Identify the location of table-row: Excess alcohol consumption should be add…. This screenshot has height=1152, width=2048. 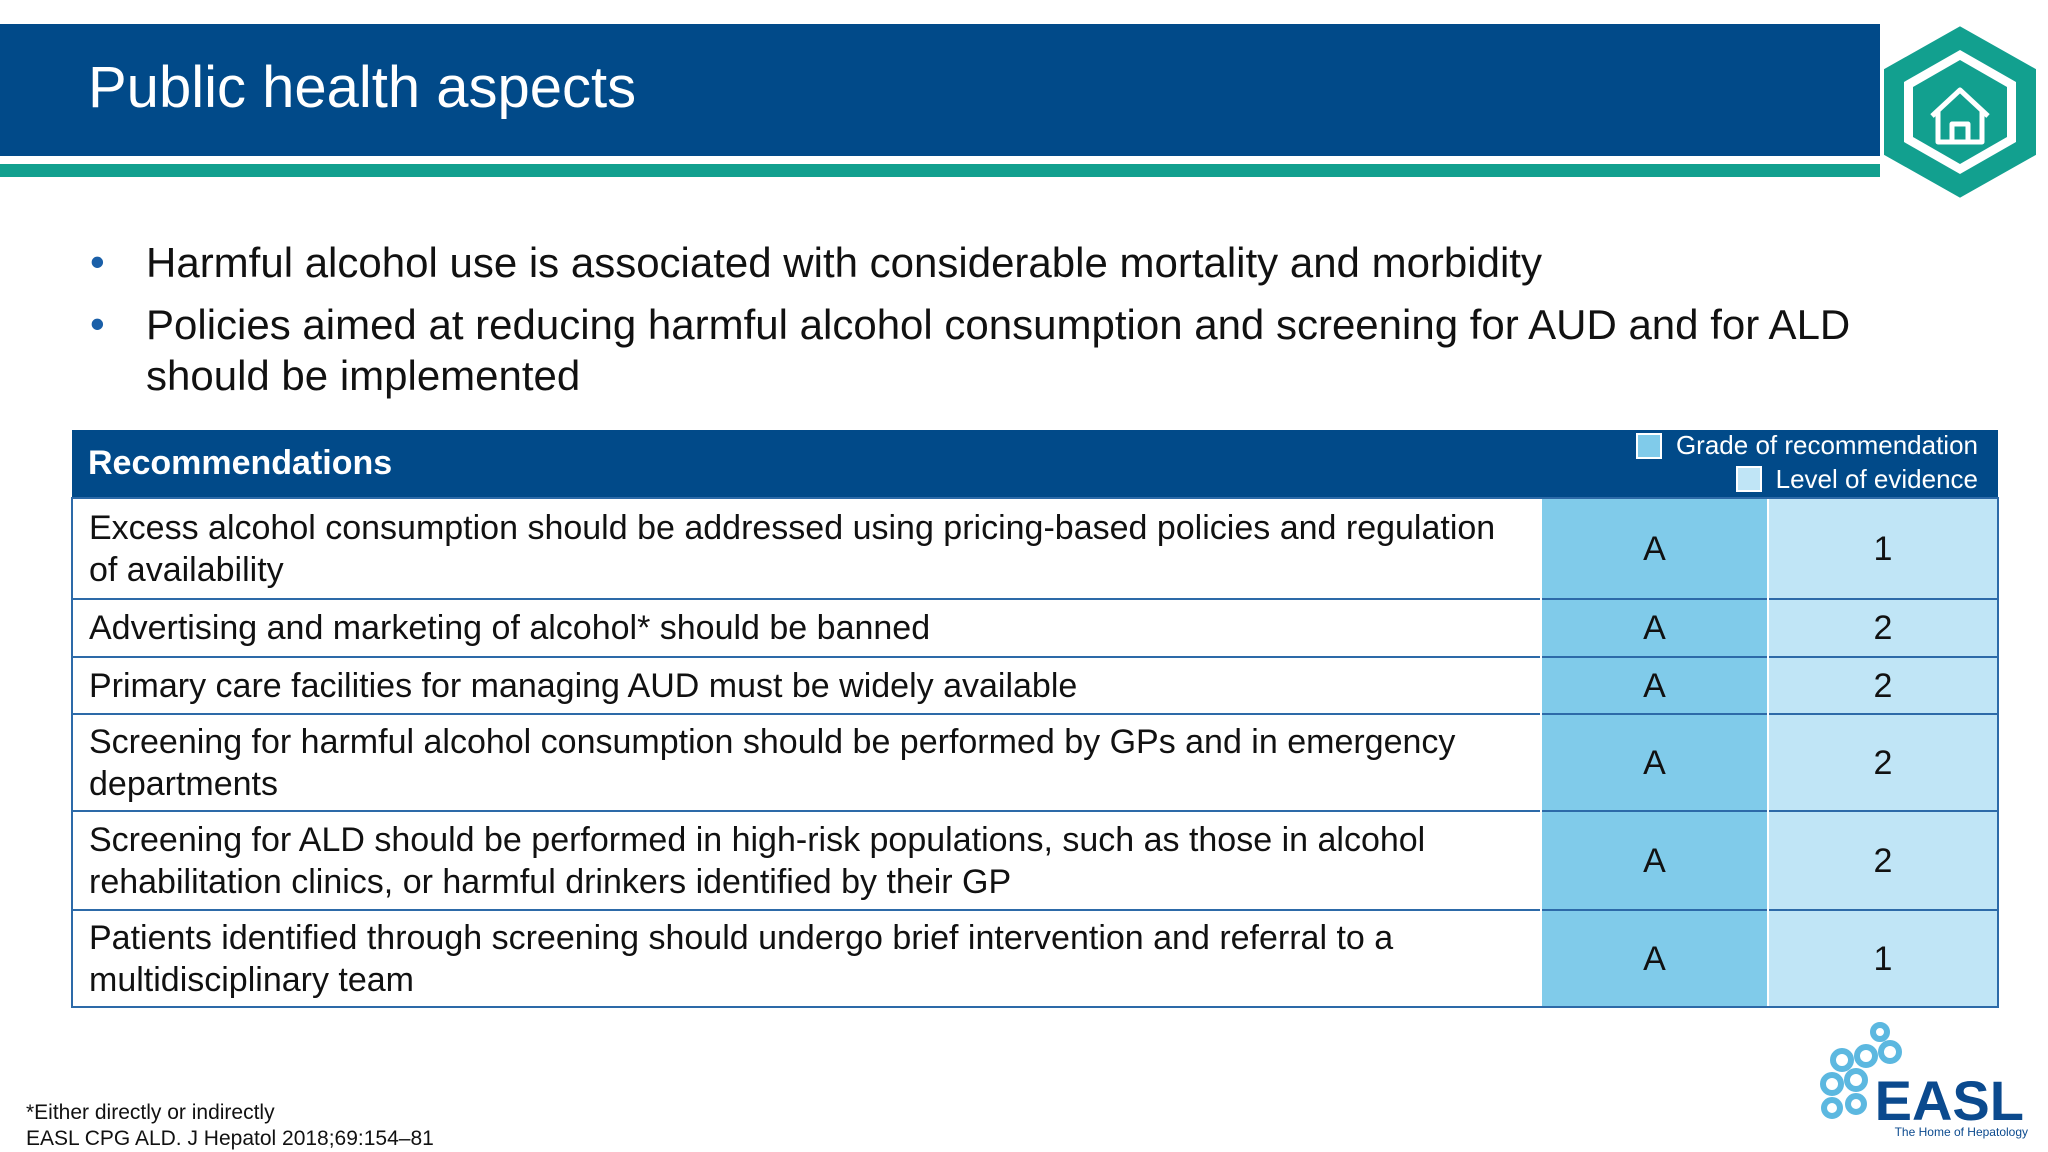
(1035, 548).